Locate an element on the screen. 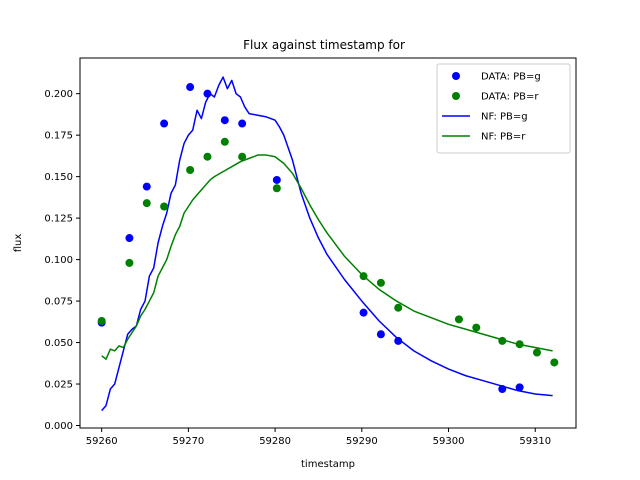 The height and width of the screenshot is (480, 640). y-tick-label: 0.025 is located at coordinates (58, 385).